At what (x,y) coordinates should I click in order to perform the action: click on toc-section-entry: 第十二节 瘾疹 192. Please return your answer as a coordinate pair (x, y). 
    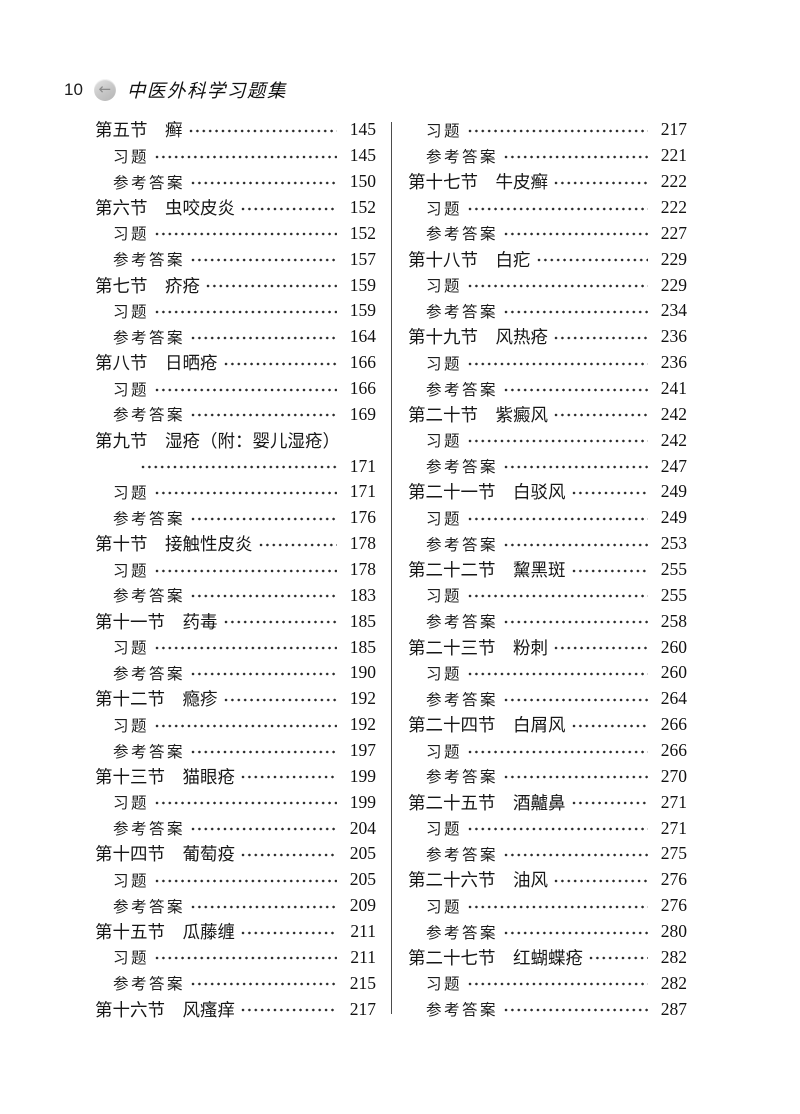
    Looking at the image, I should click on (235, 699).